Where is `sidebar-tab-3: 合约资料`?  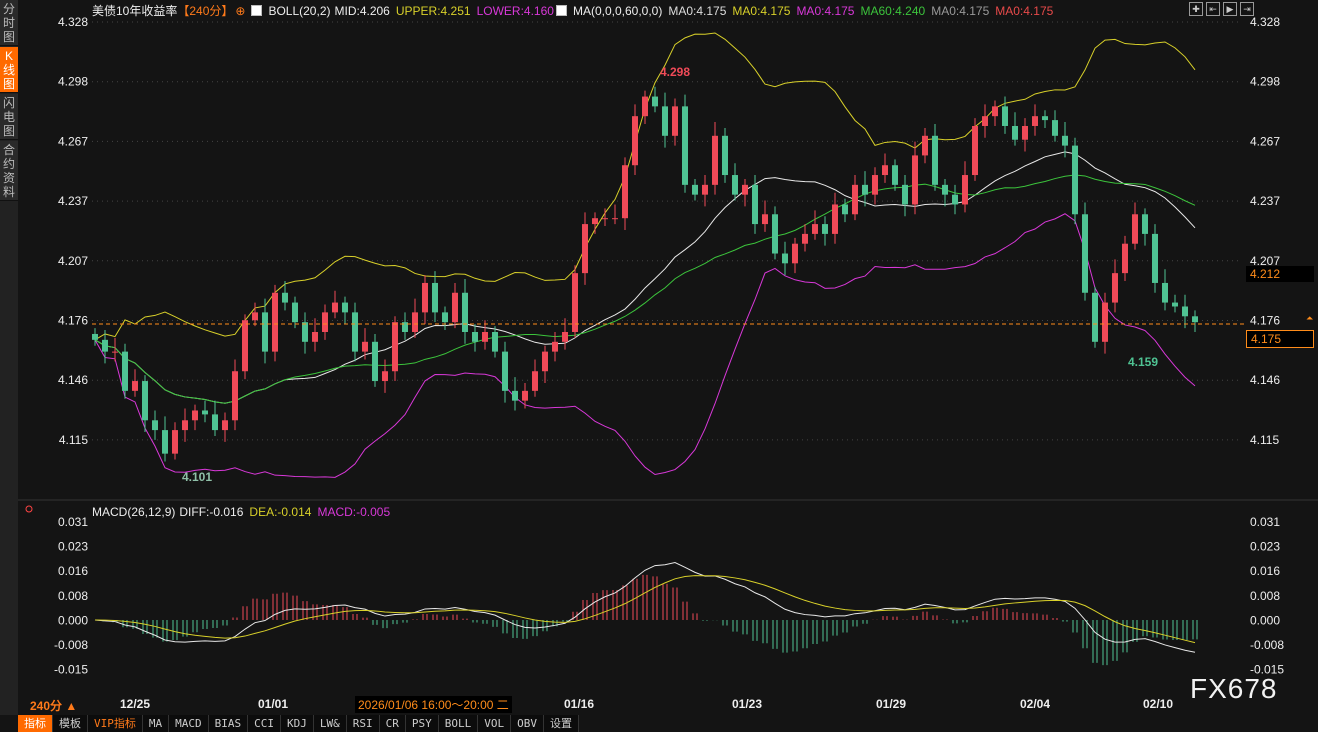 sidebar-tab-3: 合约资料 is located at coordinates (9, 171).